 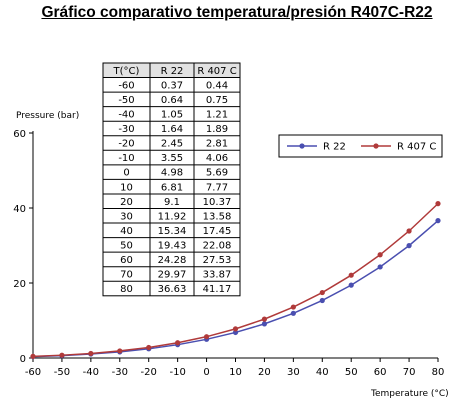 What do you see at coordinates (23, 359) in the screenshot?
I see `y-tick-label: 0` at bounding box center [23, 359].